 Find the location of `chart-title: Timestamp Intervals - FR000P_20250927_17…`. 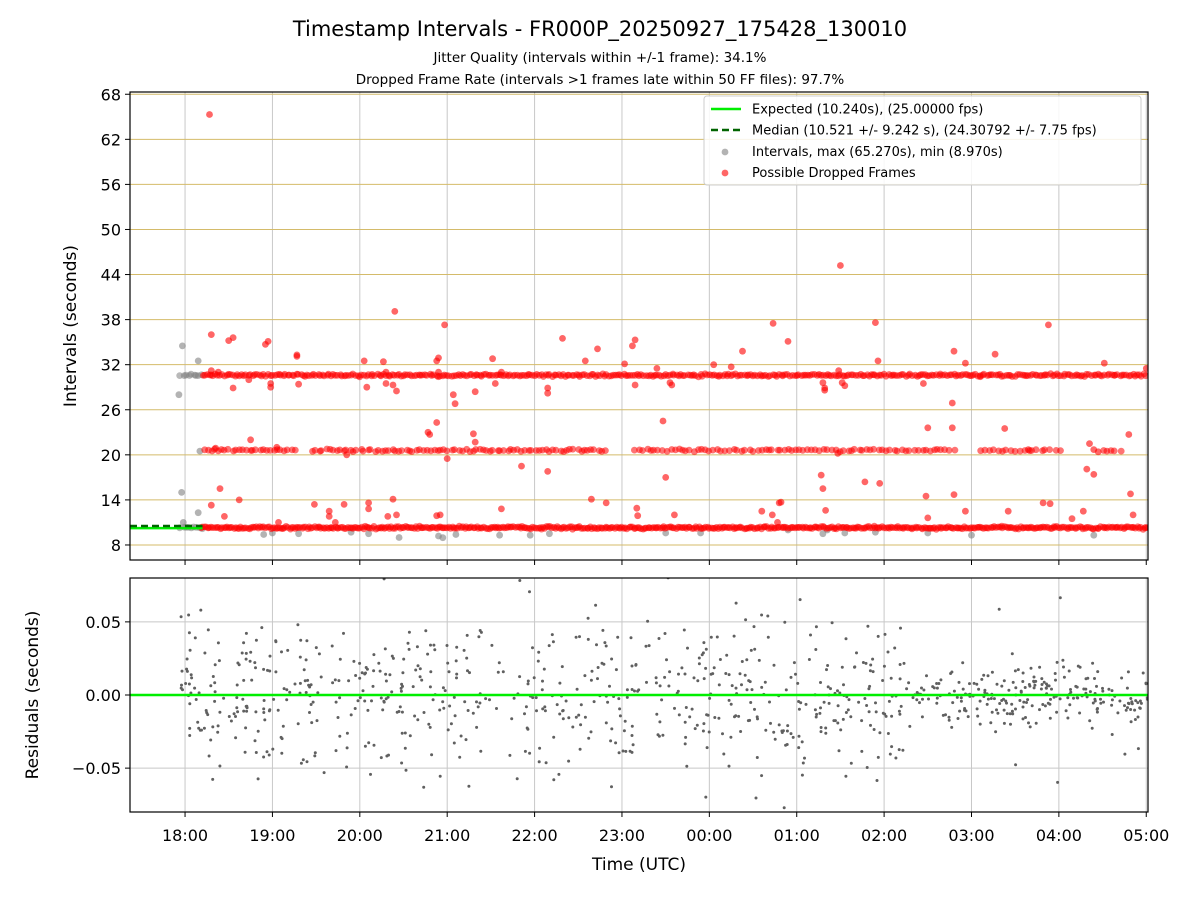

chart-title: Timestamp Intervals - FR000P_20250927_17… is located at coordinates (599, 29).